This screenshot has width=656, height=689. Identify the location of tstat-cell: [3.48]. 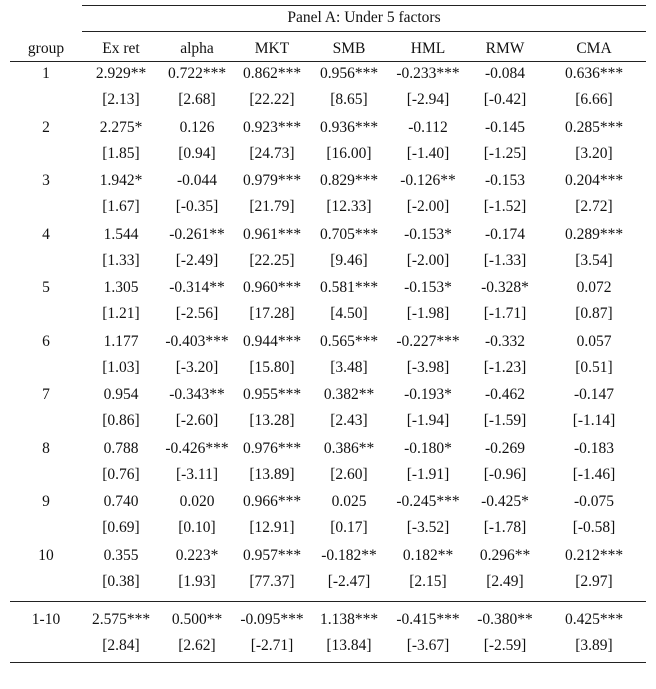
(349, 367).